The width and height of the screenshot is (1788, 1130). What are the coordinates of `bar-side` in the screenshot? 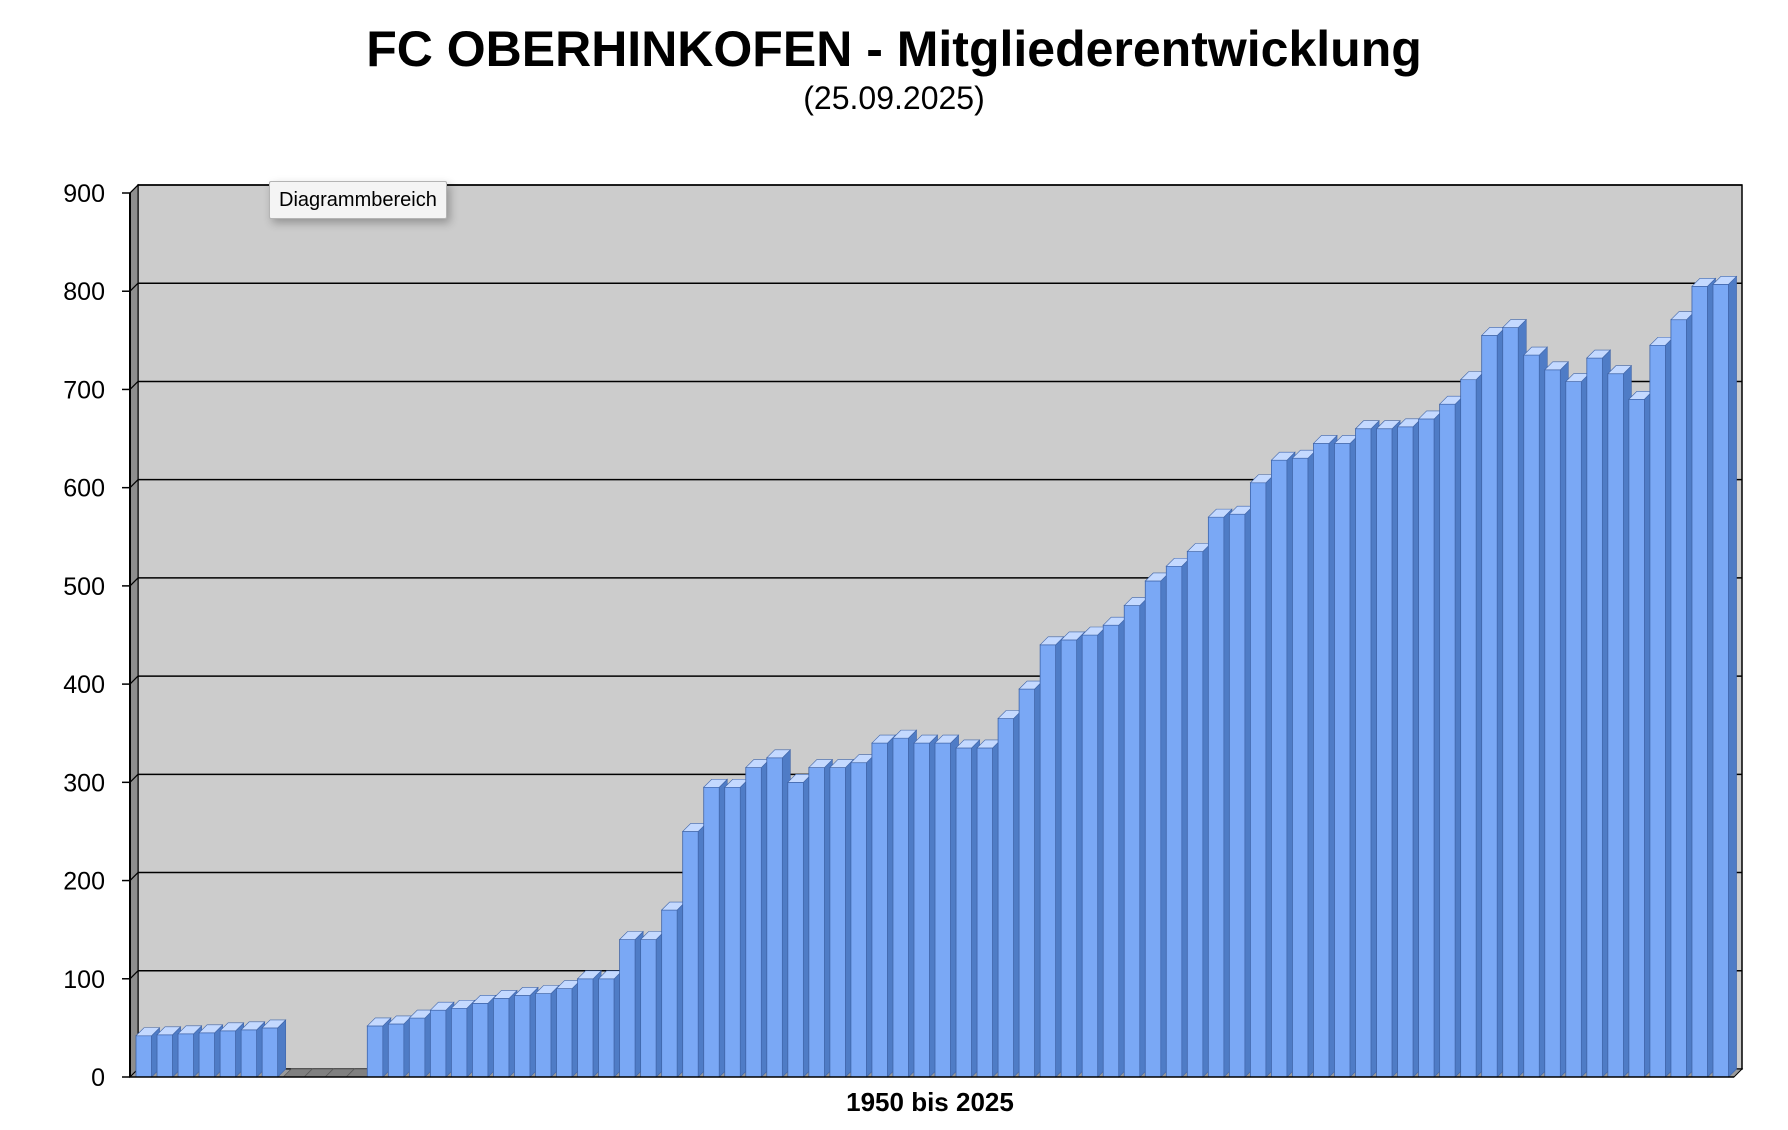 It's located at (1732, 676).